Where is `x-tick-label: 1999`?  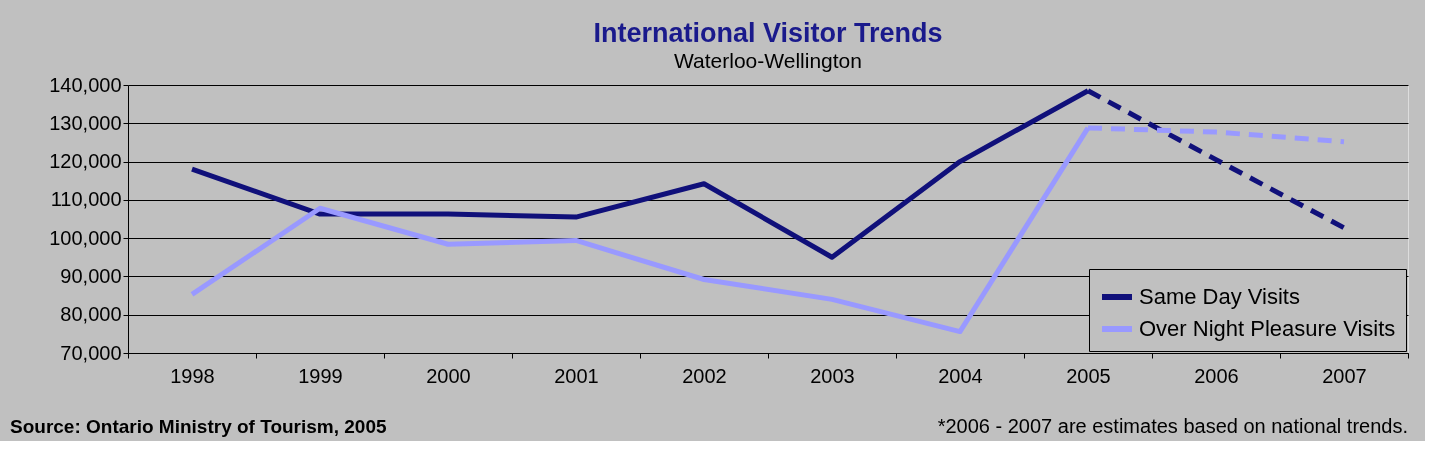
x-tick-label: 1999 is located at coordinates (320, 375).